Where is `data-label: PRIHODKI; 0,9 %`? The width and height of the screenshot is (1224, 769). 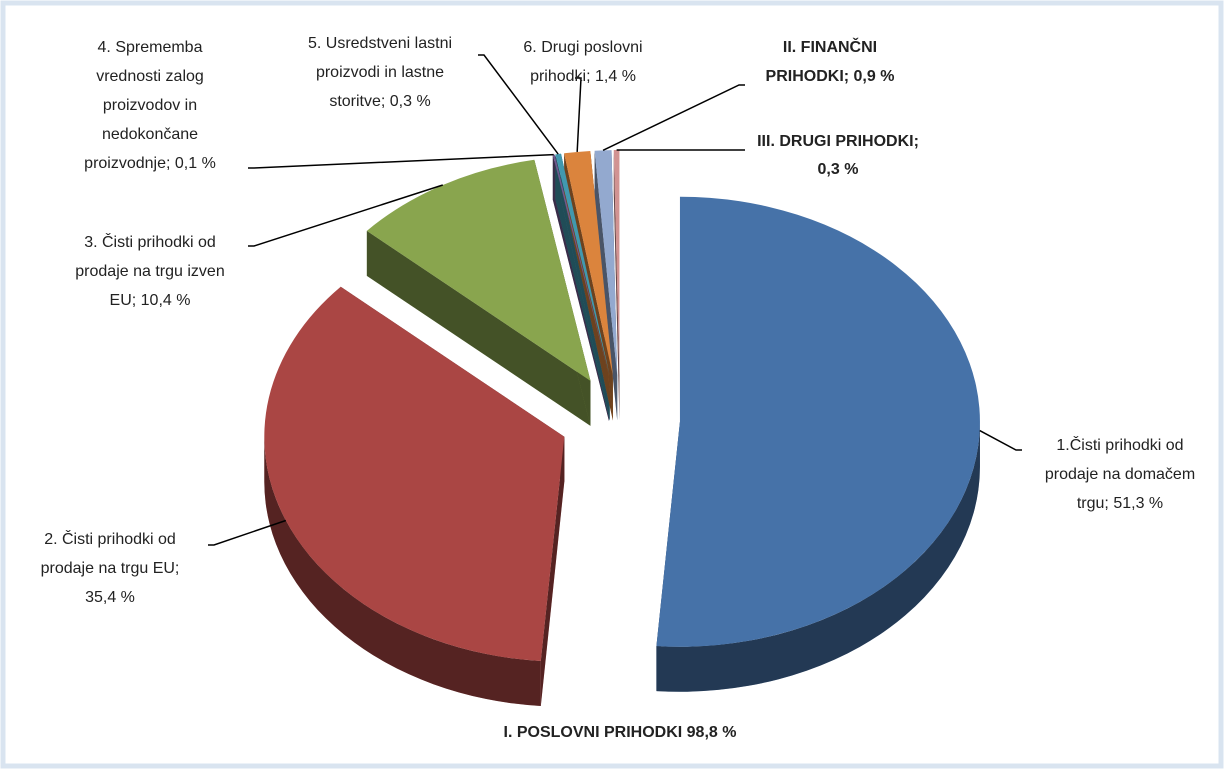 data-label: PRIHODKI; 0,9 % is located at coordinates (830, 76).